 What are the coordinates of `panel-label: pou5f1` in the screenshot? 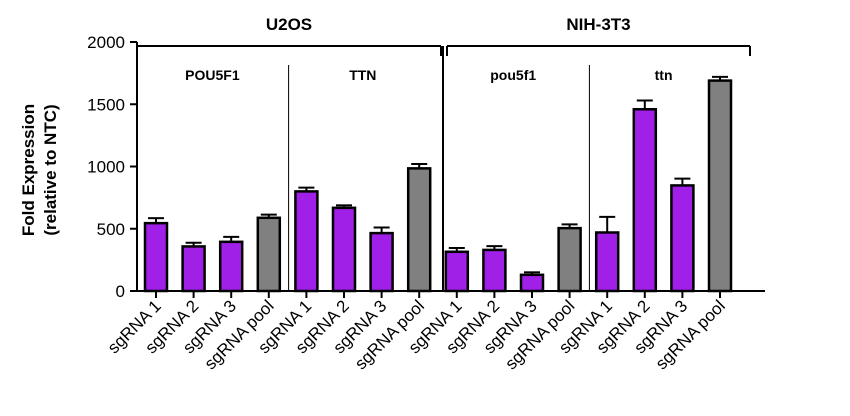 It's located at (513, 75).